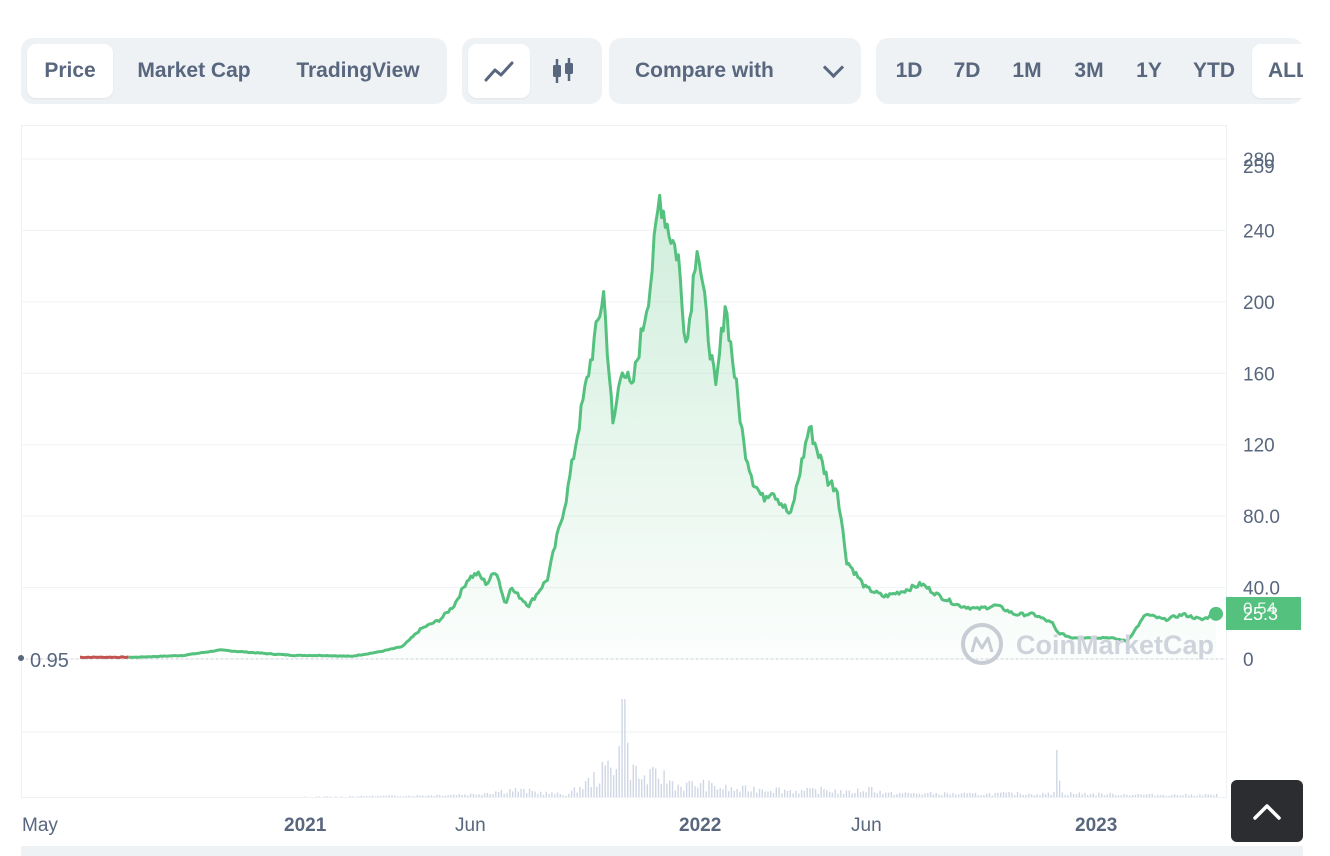 This screenshot has width=1330, height=856. What do you see at coordinates (909, 70) in the screenshot?
I see `range-1d: 1D` at bounding box center [909, 70].